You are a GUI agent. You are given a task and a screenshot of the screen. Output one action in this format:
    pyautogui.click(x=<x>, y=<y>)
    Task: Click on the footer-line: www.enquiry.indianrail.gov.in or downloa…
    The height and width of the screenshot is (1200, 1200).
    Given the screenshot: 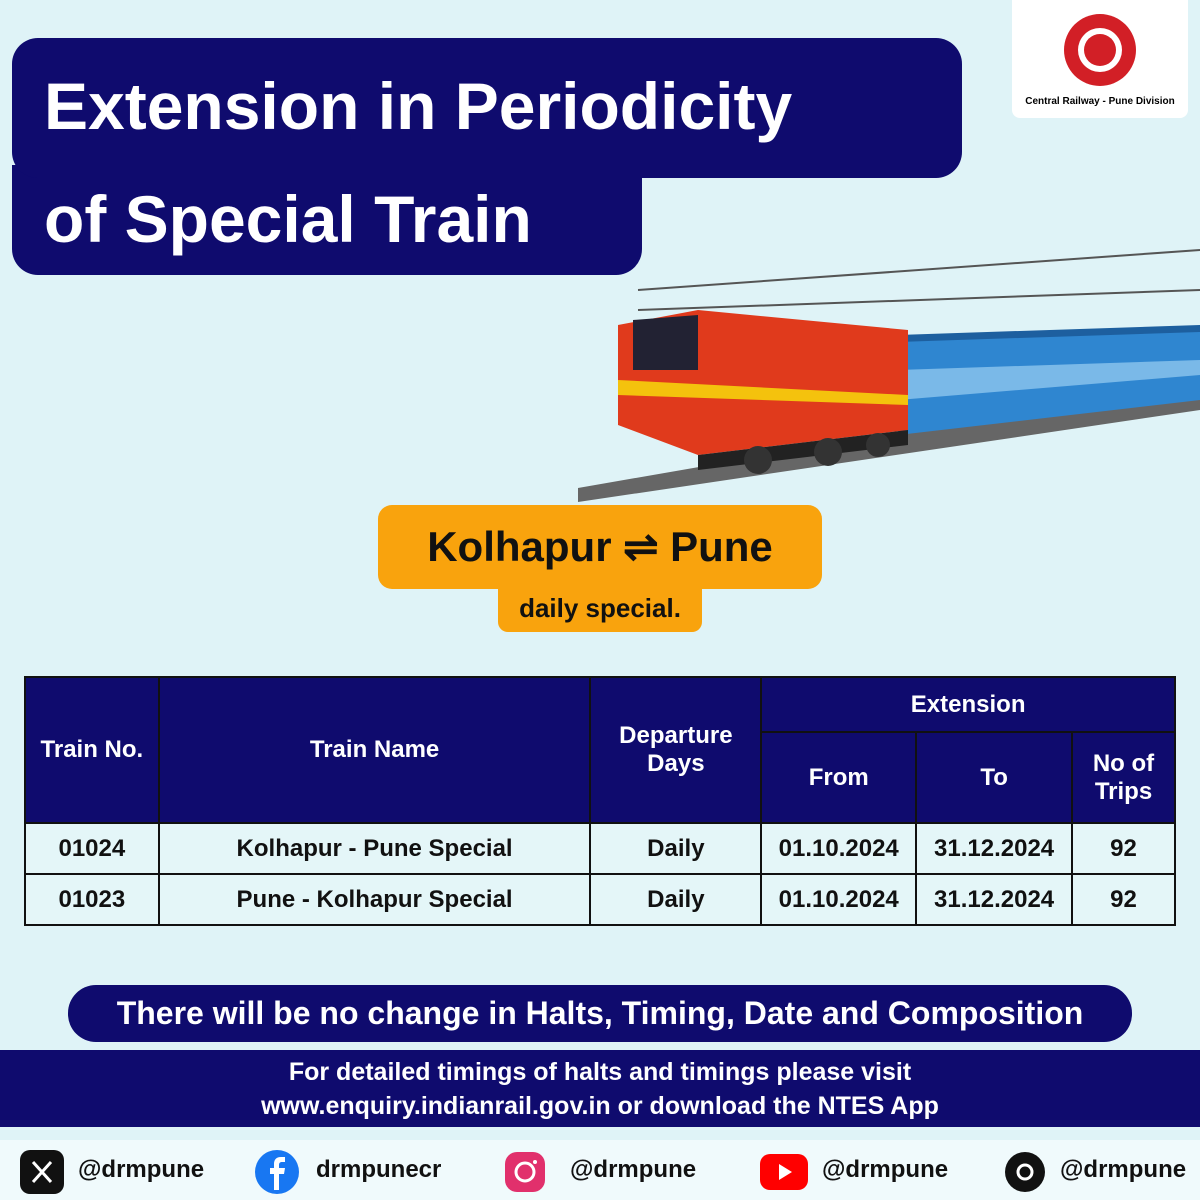 What is the action you would take?
    pyautogui.click(x=600, y=1106)
    